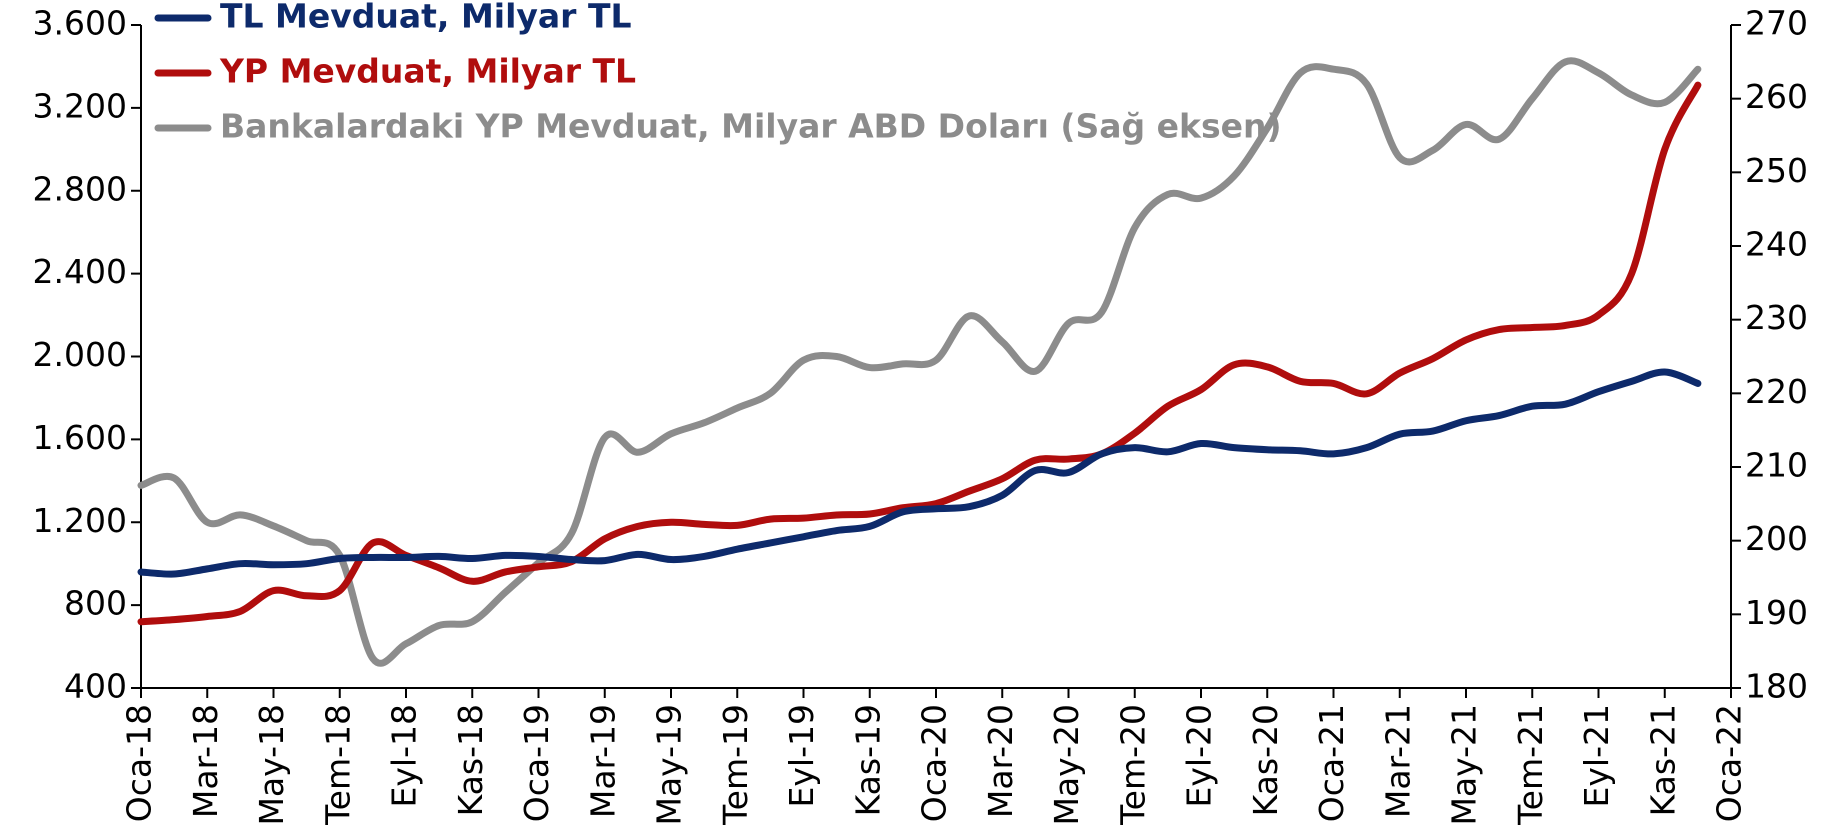  Describe the element at coordinates (1776, 317) in the screenshot. I see `y2-tick-label: 230` at that location.